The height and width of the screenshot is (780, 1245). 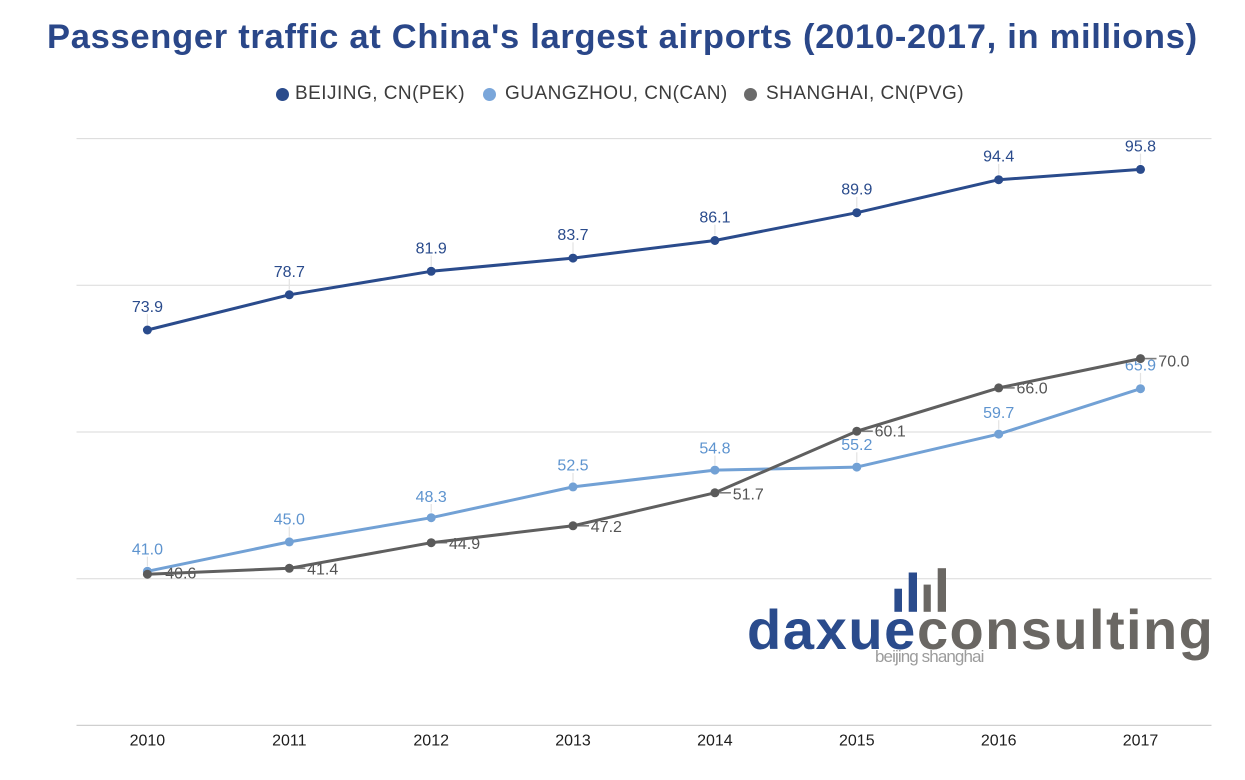 I want to click on svg-text: 2014, so click(x=715, y=741).